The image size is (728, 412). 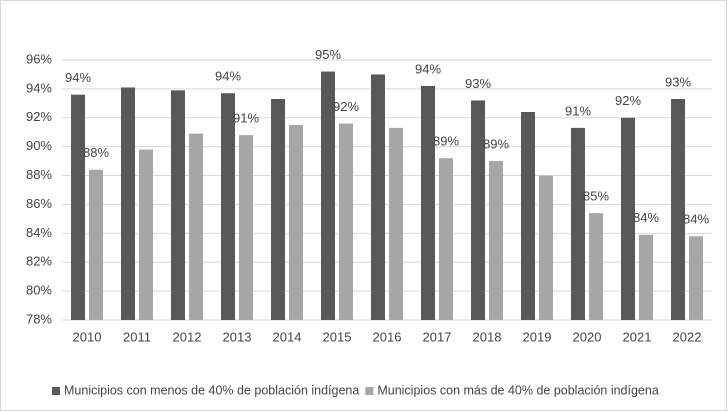 I want to click on y-tick-label: 94%, so click(x=39, y=87).